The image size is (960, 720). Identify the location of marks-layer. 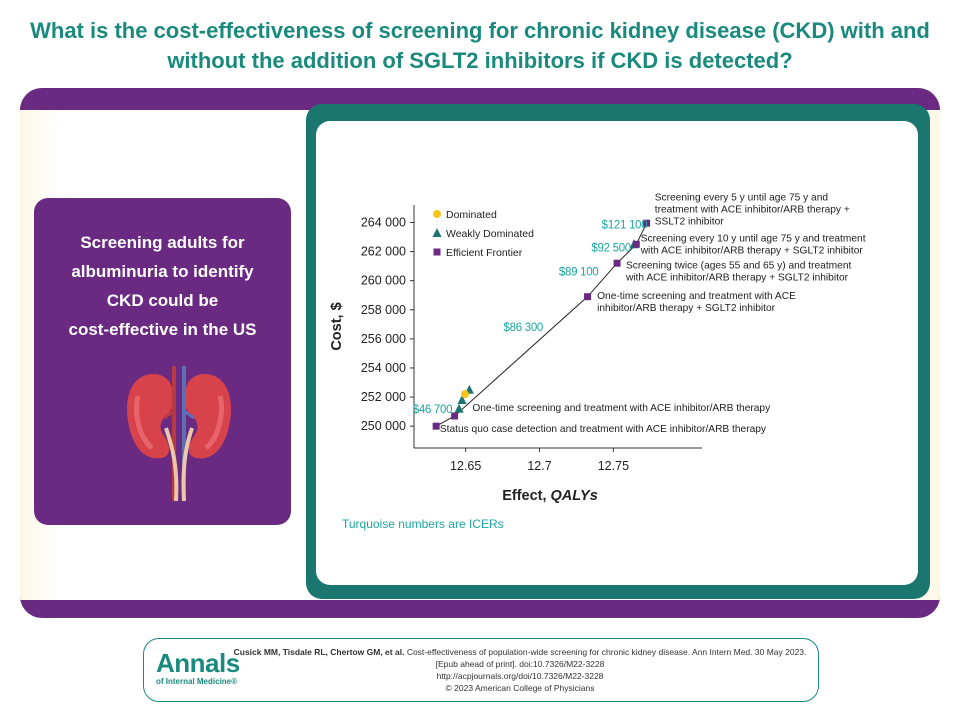
(541, 320).